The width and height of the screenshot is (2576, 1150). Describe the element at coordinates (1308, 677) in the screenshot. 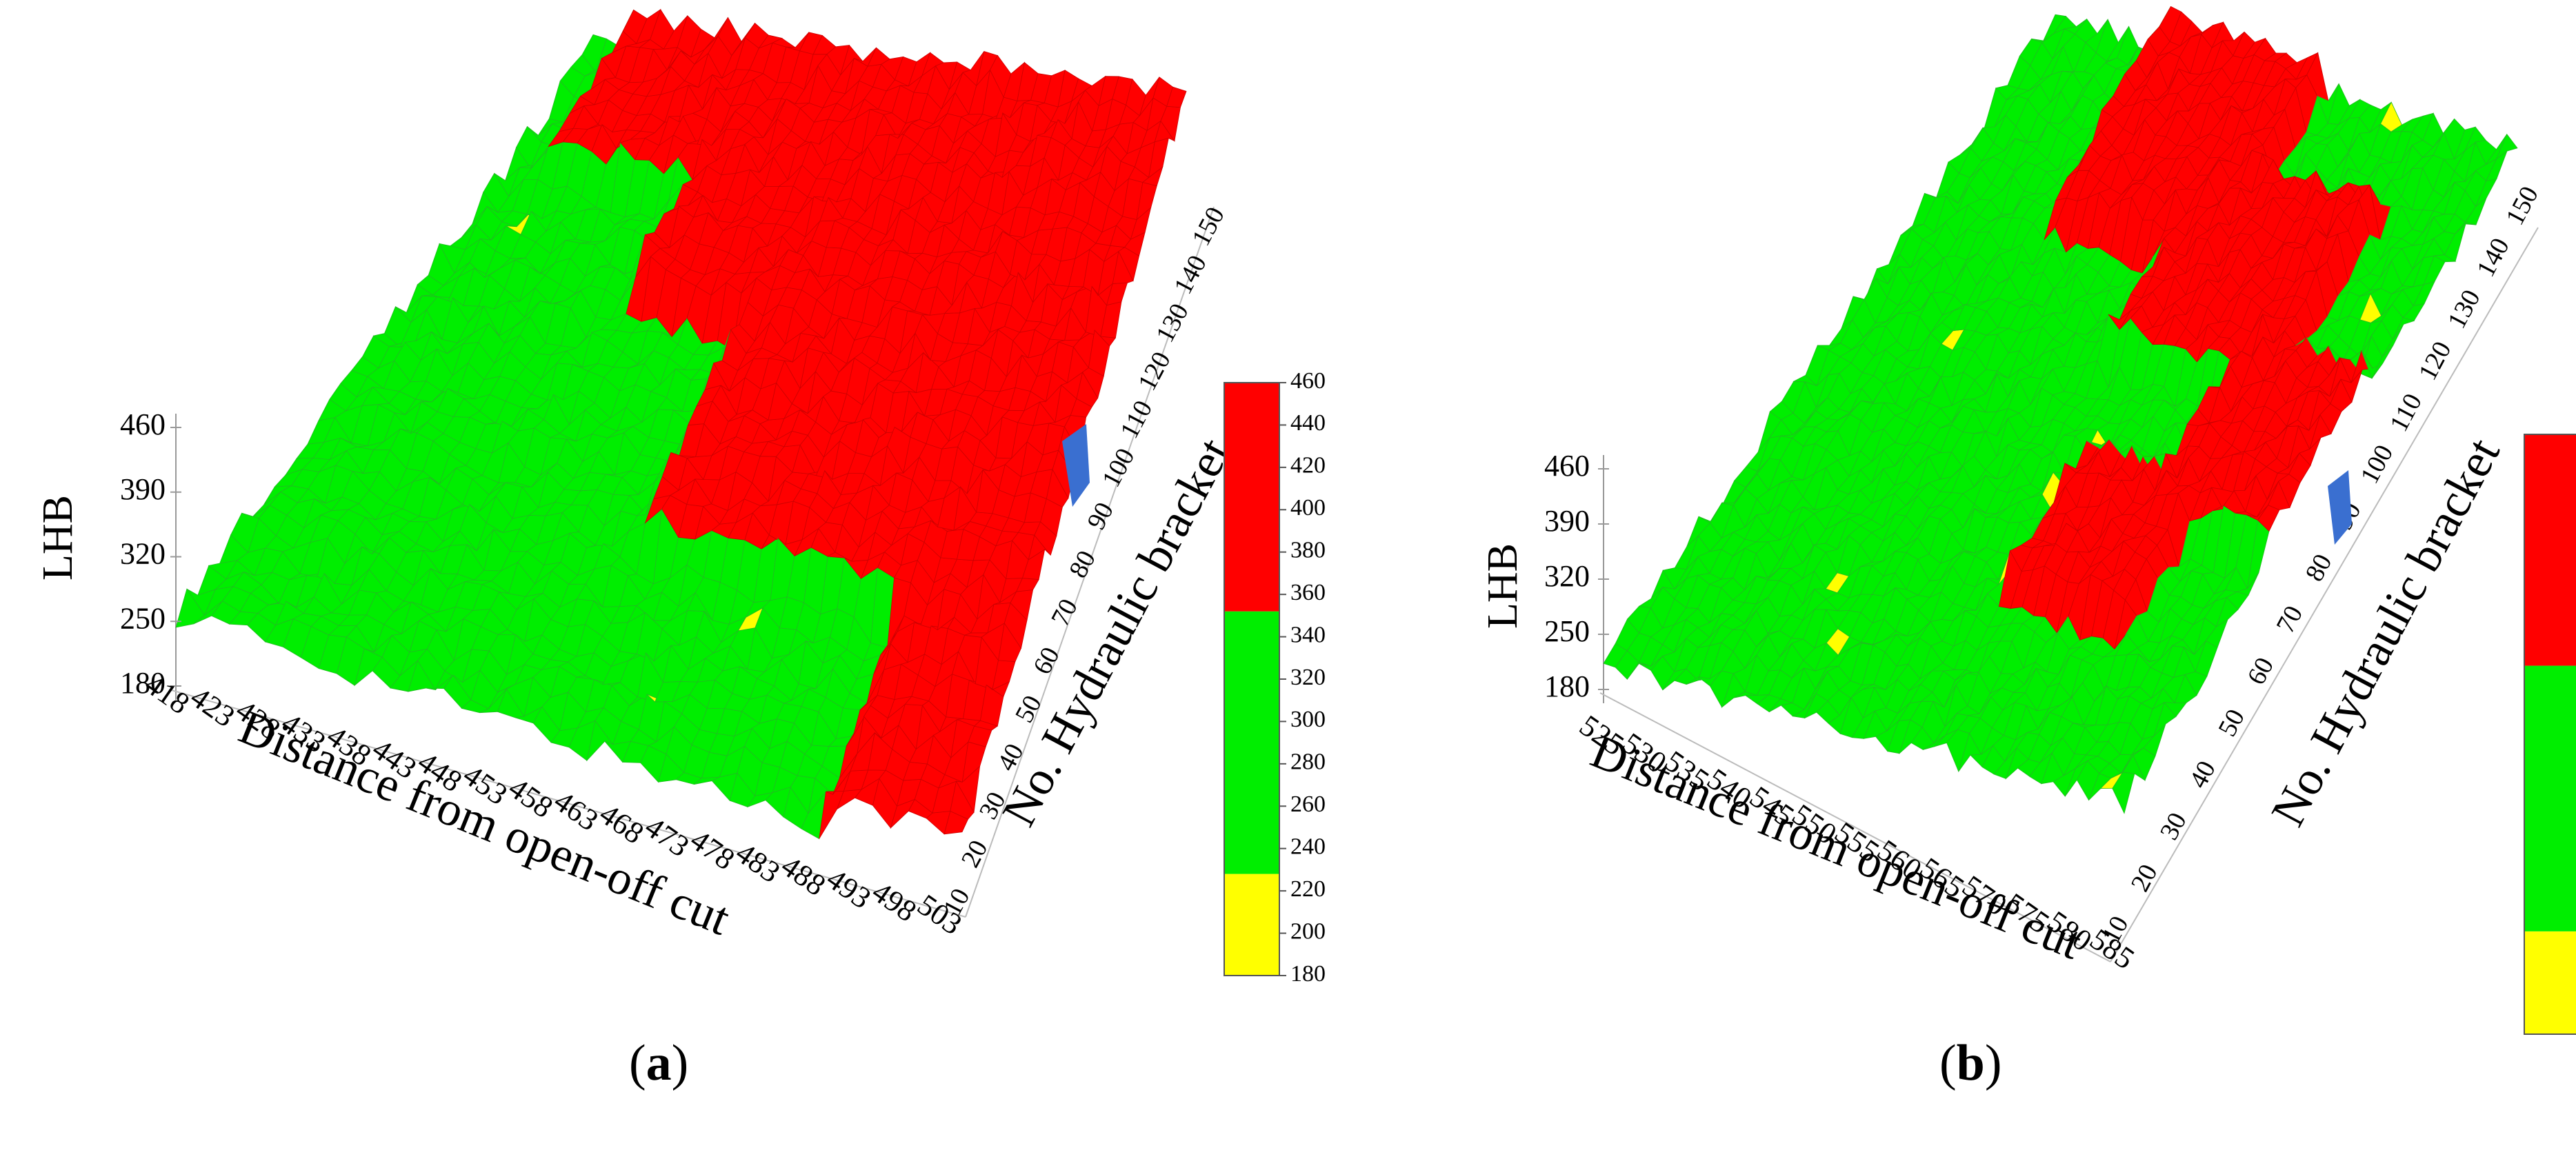

I see `colorbar-tick-label: 320` at that location.